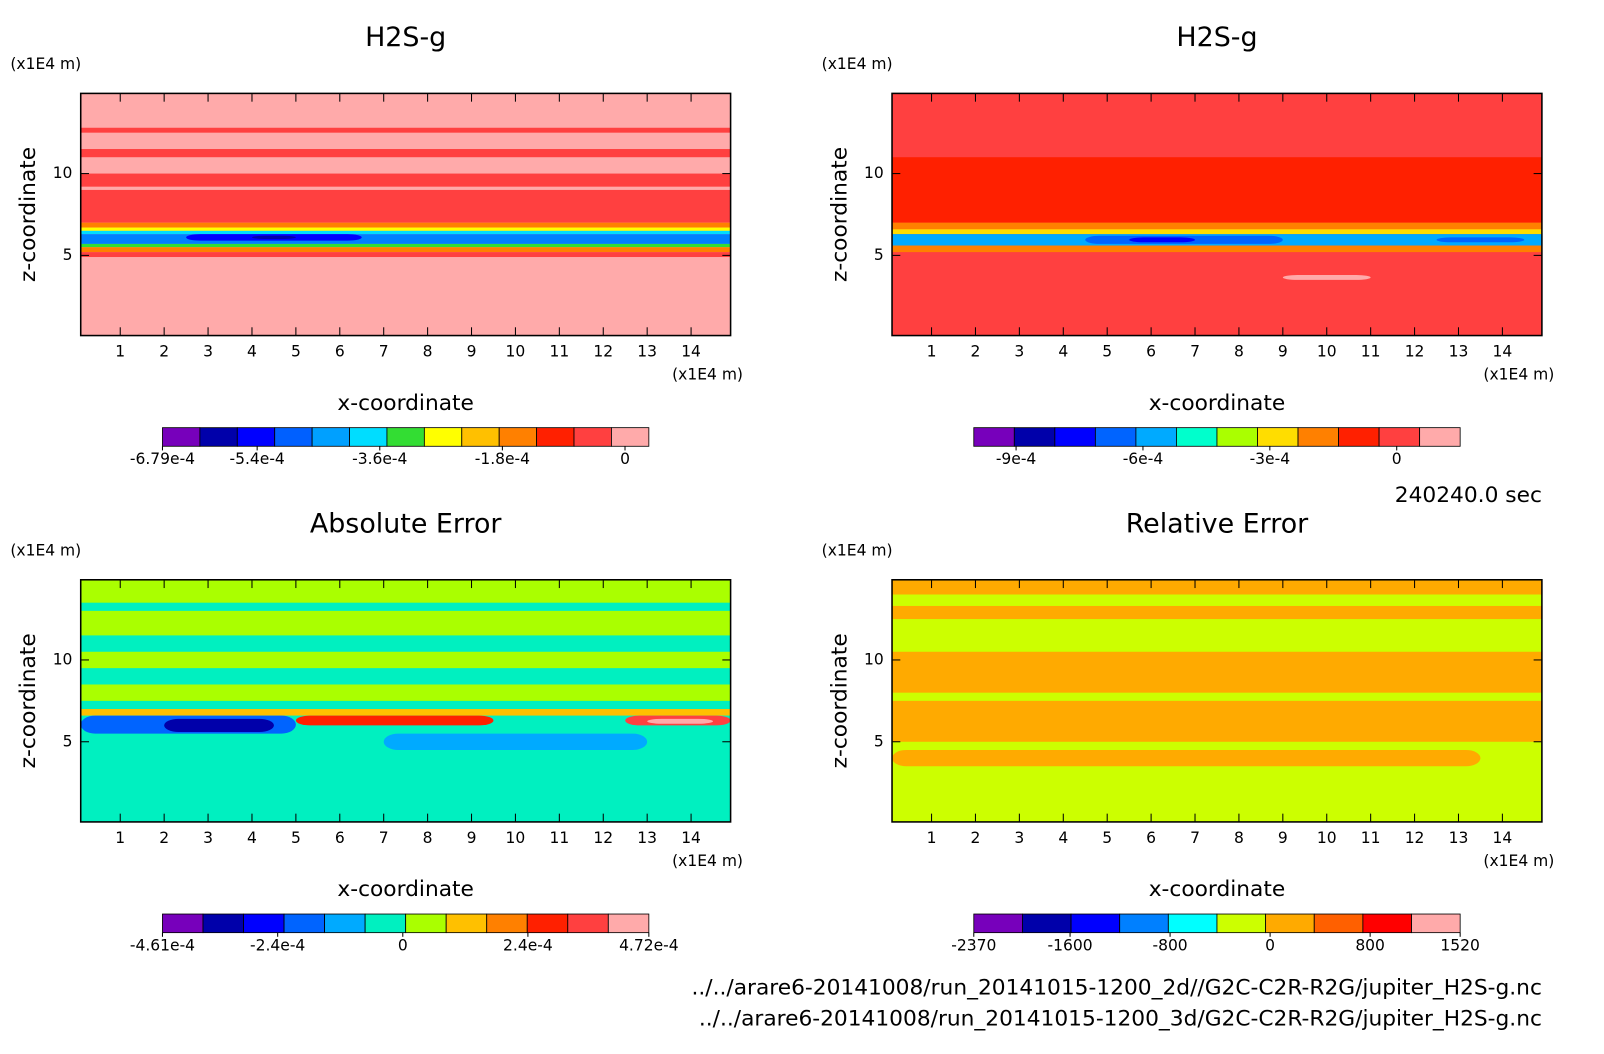 This screenshot has height=1054, width=1604. Describe the element at coordinates (649, 946) in the screenshot. I see `colorbar-tick-label: 4.72e-4` at that location.